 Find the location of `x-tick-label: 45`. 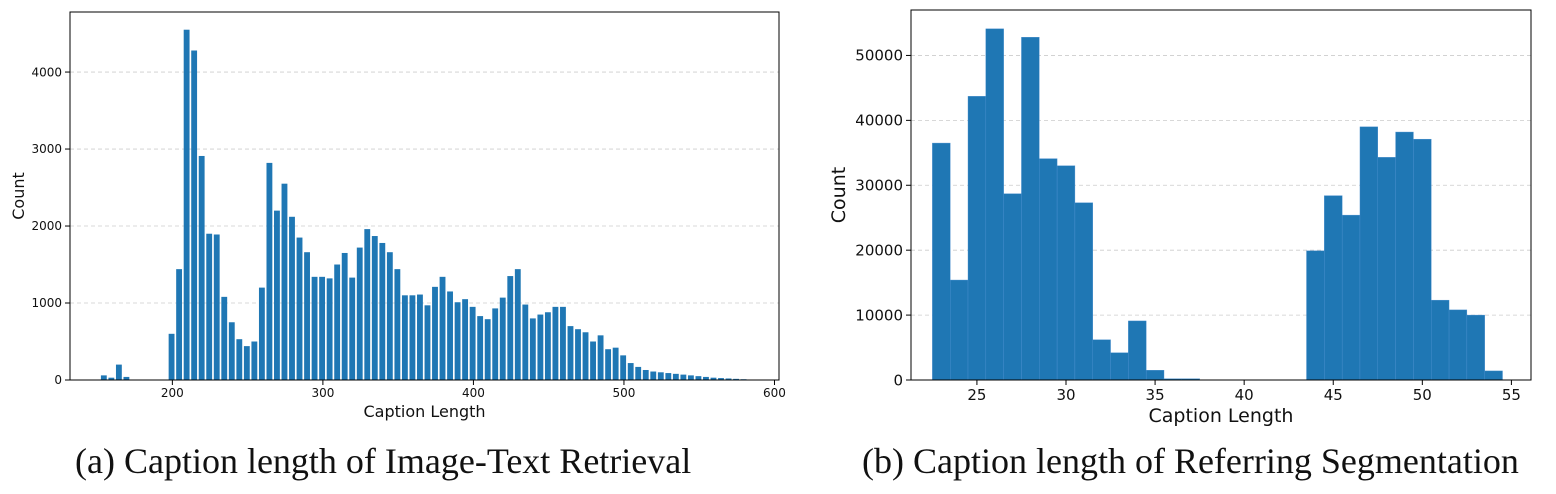

x-tick-label: 45 is located at coordinates (1333, 395).